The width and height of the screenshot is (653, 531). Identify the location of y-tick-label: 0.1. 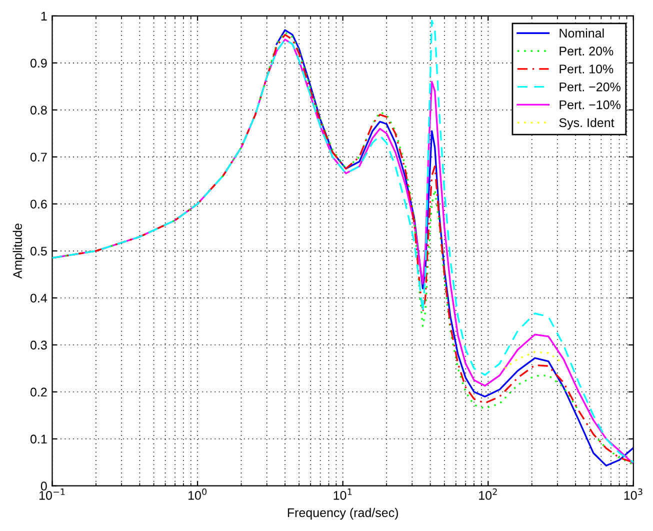
(38, 439).